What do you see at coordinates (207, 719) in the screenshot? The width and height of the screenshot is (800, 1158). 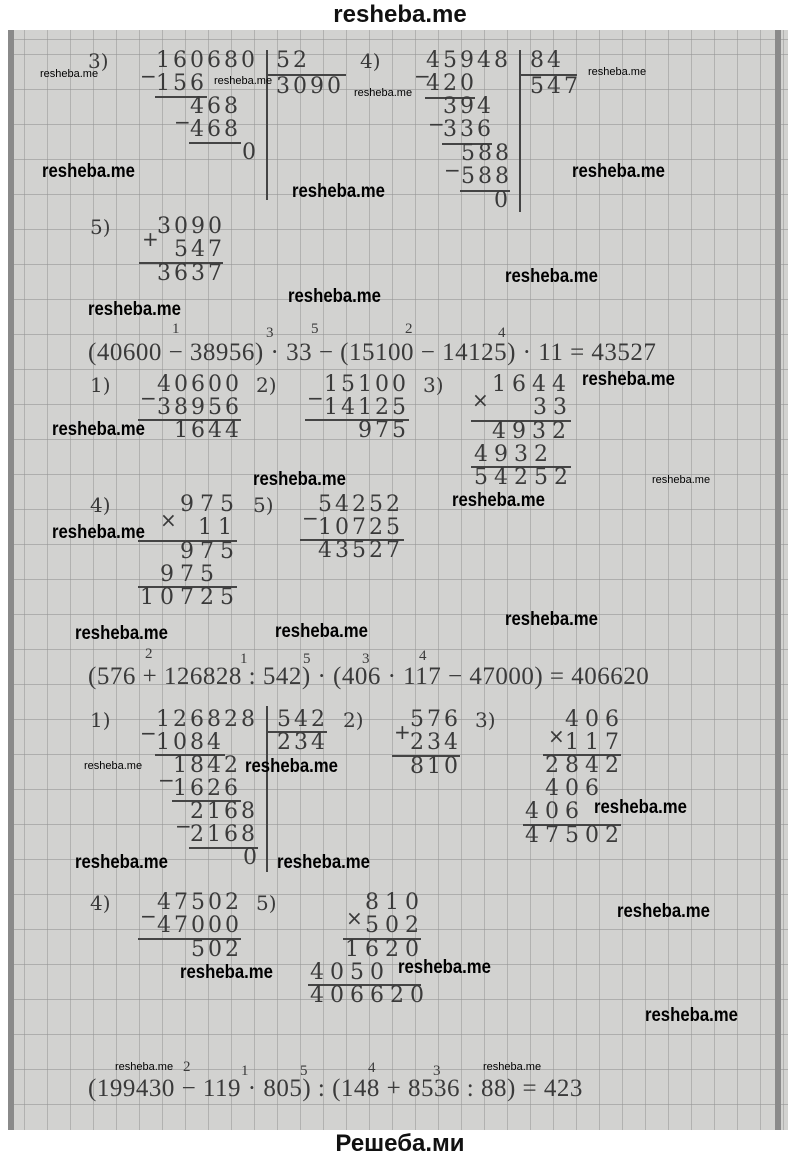 I see `dividend: 126828` at bounding box center [207, 719].